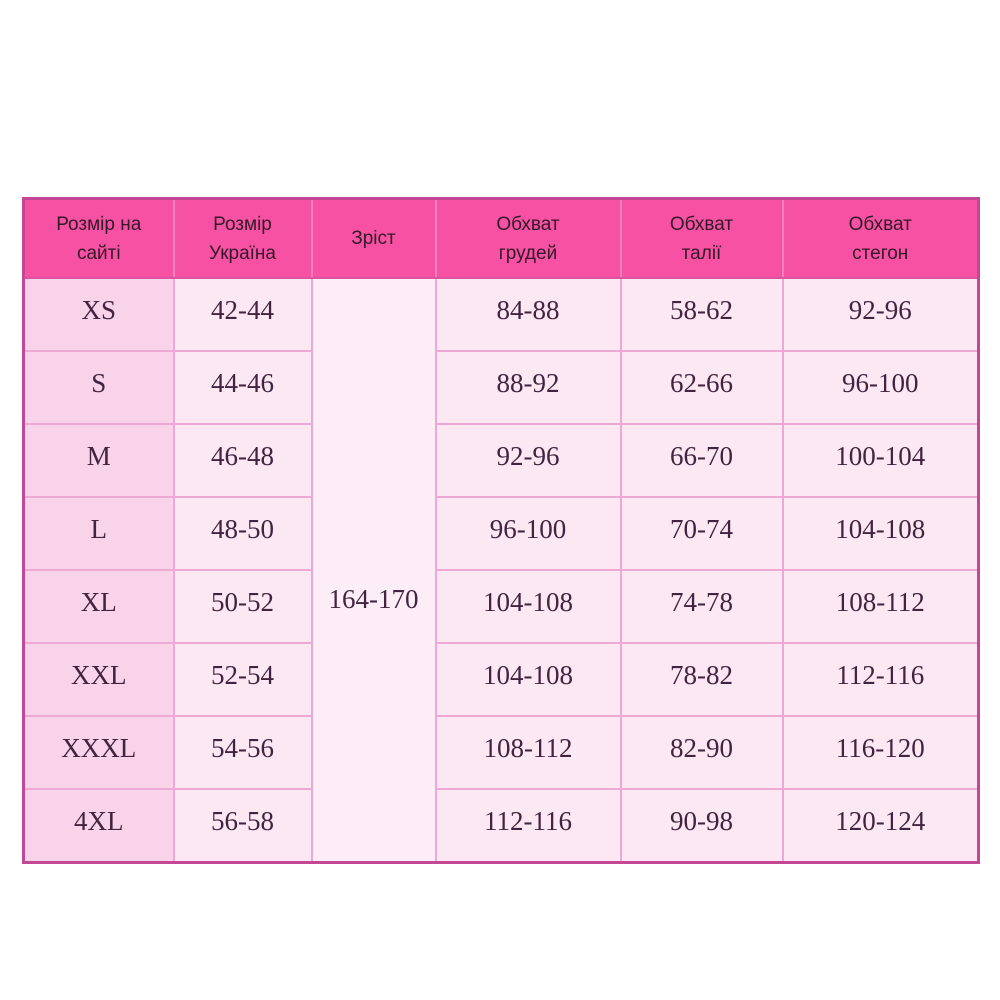  I want to click on cell-size-ukraine: 44-46, so click(242, 387).